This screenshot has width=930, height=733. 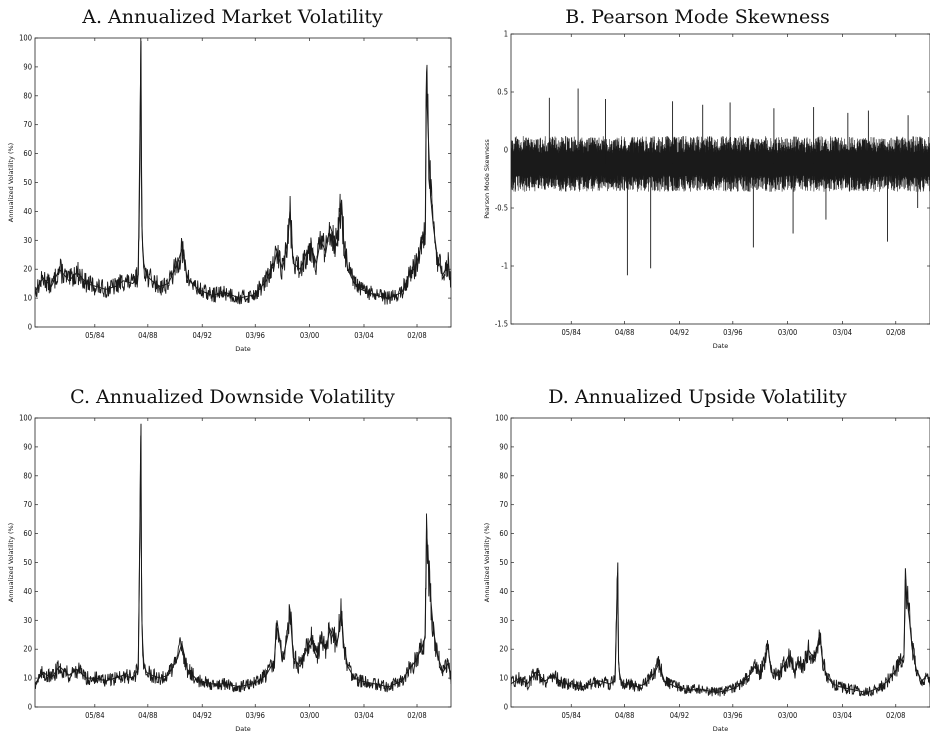 What do you see at coordinates (232, 397) in the screenshot?
I see `chart-title: C. Annualized Downside Volatility` at bounding box center [232, 397].